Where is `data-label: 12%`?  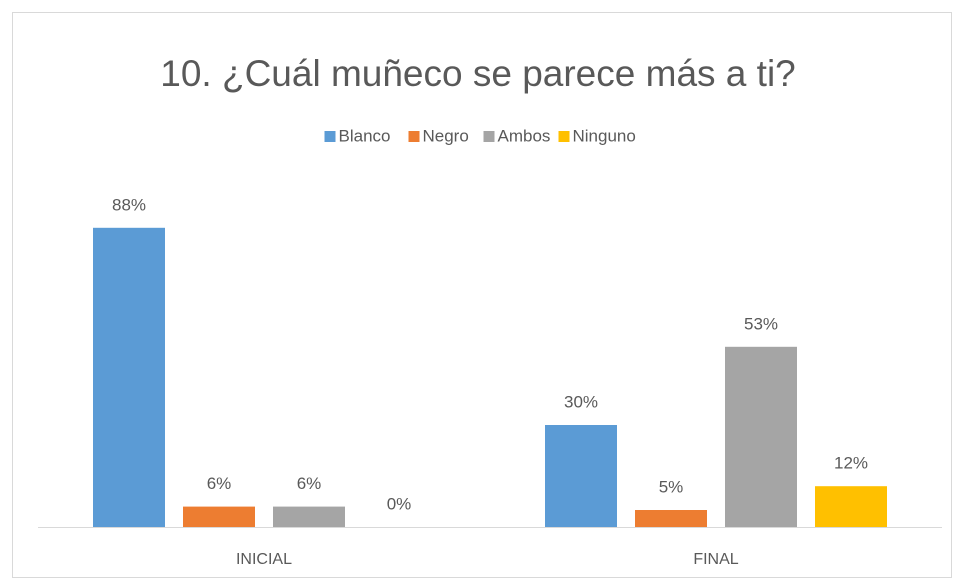 data-label: 12% is located at coordinates (851, 463).